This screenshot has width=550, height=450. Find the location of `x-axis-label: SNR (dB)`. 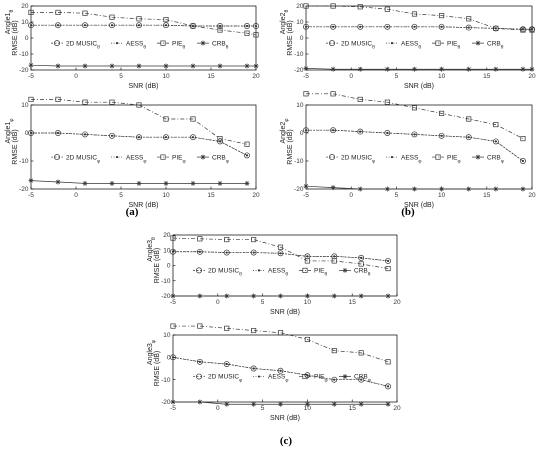

x-axis-label: SNR (dB) is located at coordinates (144, 205).